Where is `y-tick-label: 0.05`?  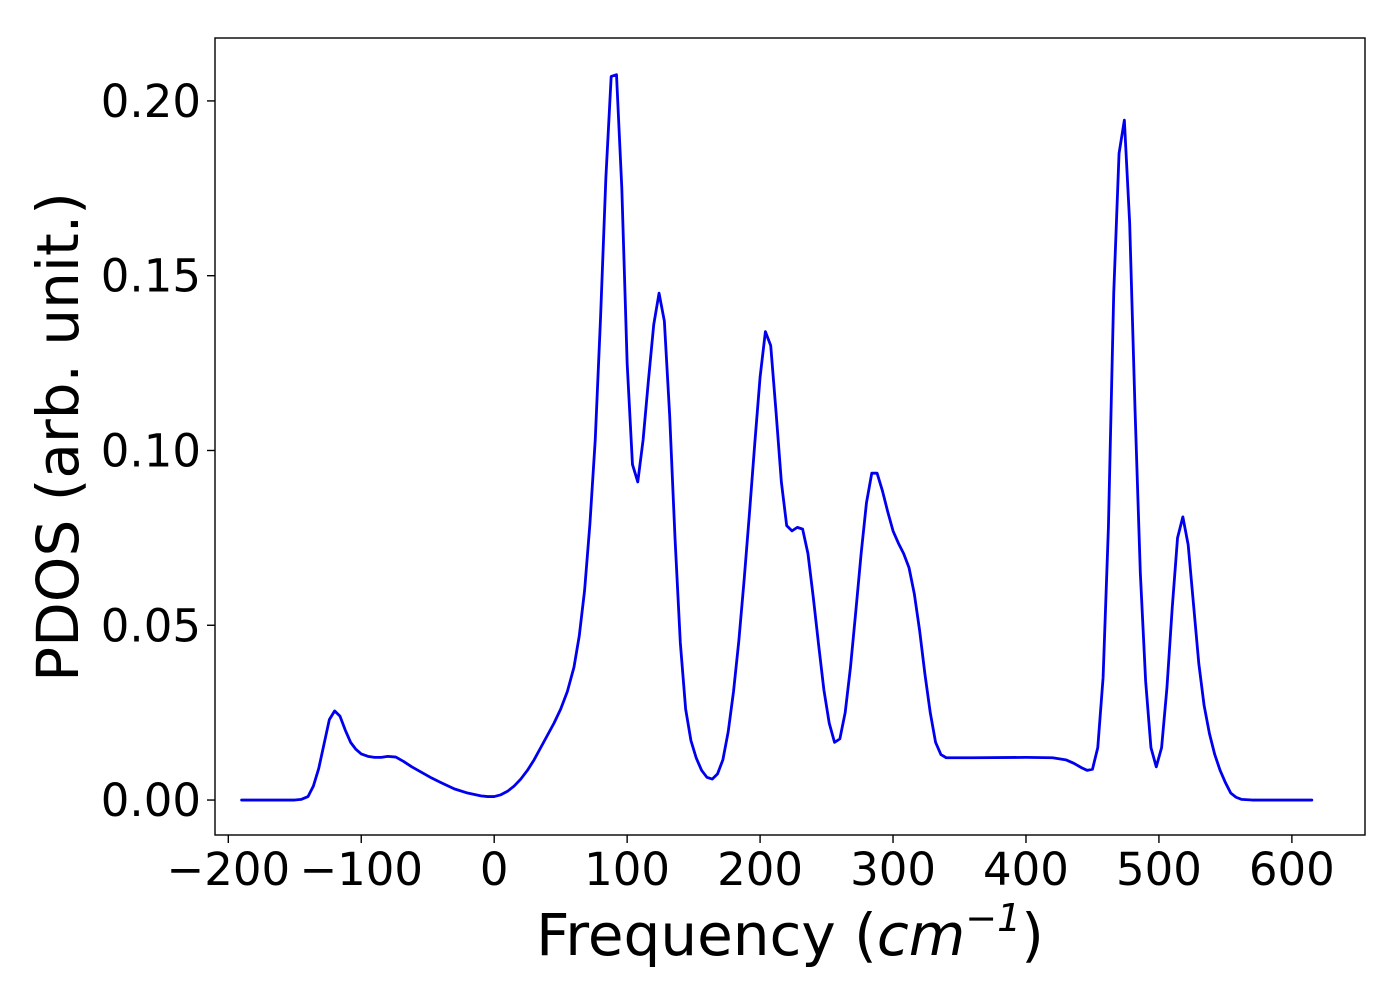 y-tick-label: 0.05 is located at coordinates (151, 625).